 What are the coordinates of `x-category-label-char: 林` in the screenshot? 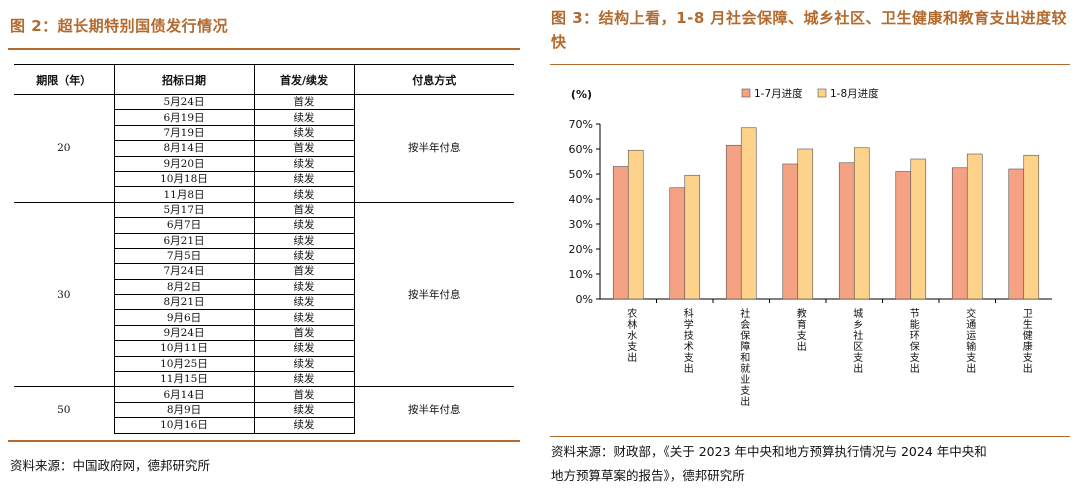 It's located at (632, 324).